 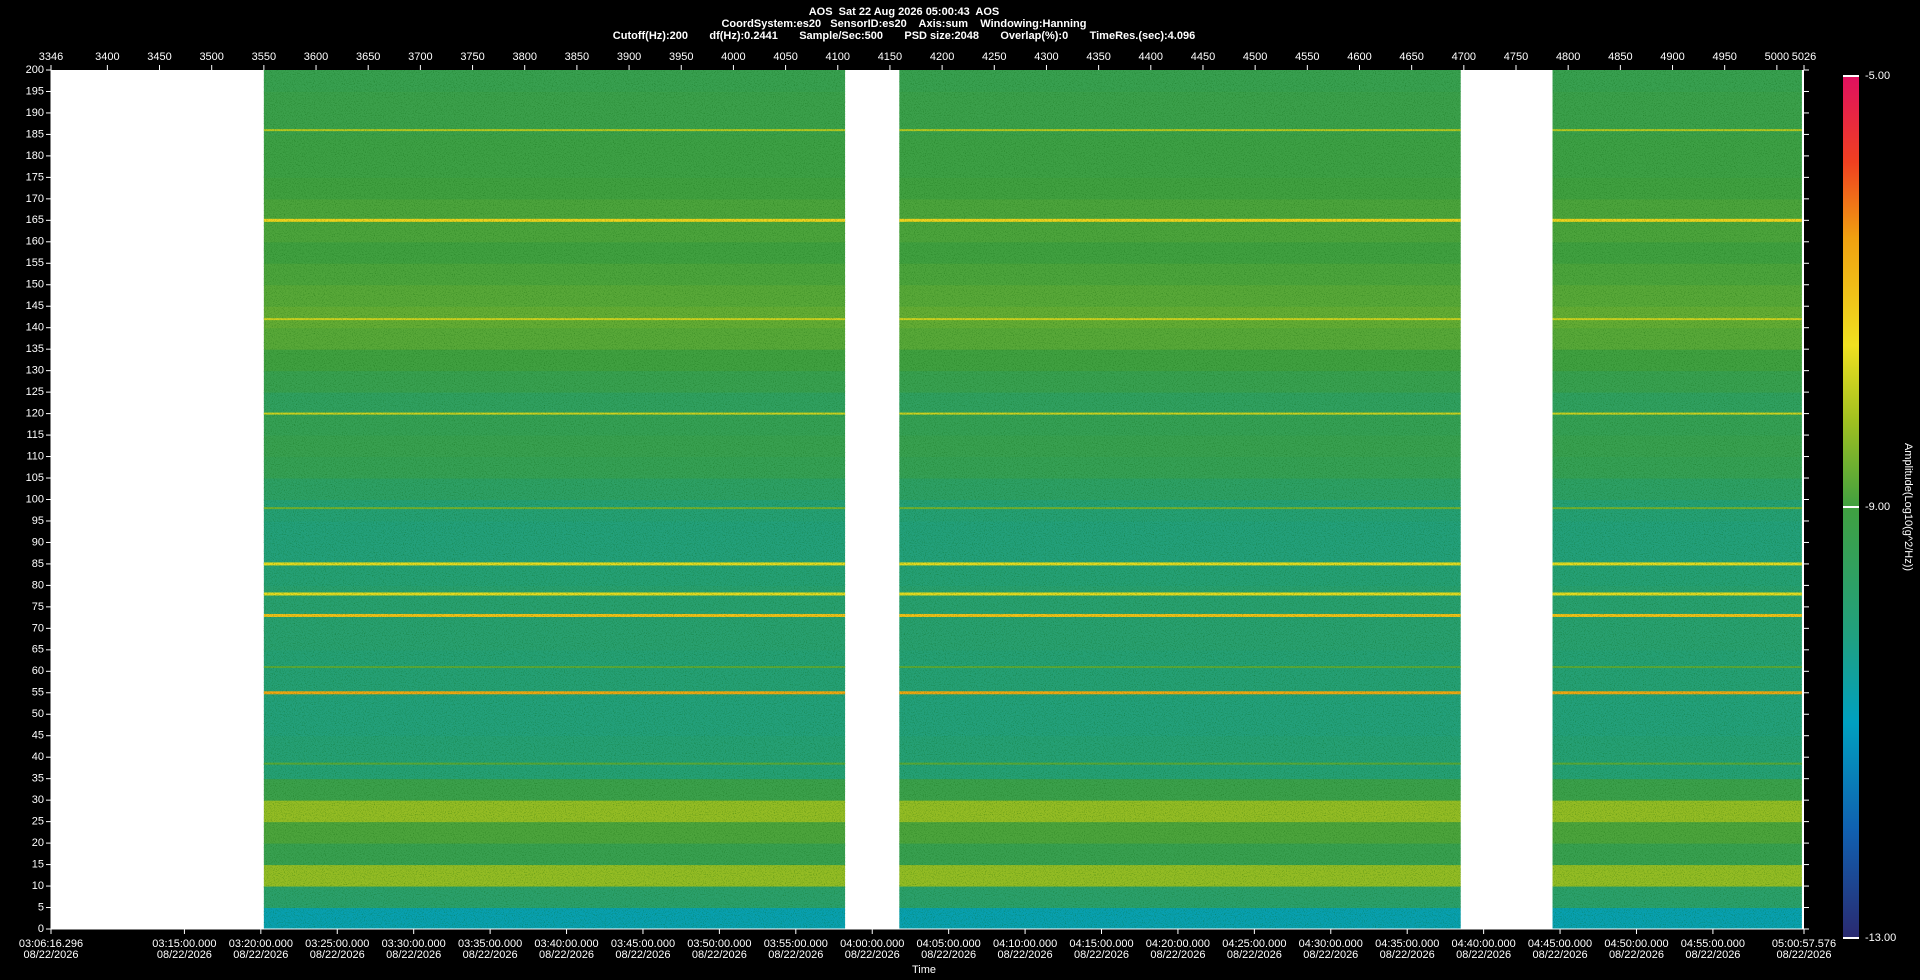 What do you see at coordinates (38, 714) in the screenshot?
I see `y-tick-label: 50` at bounding box center [38, 714].